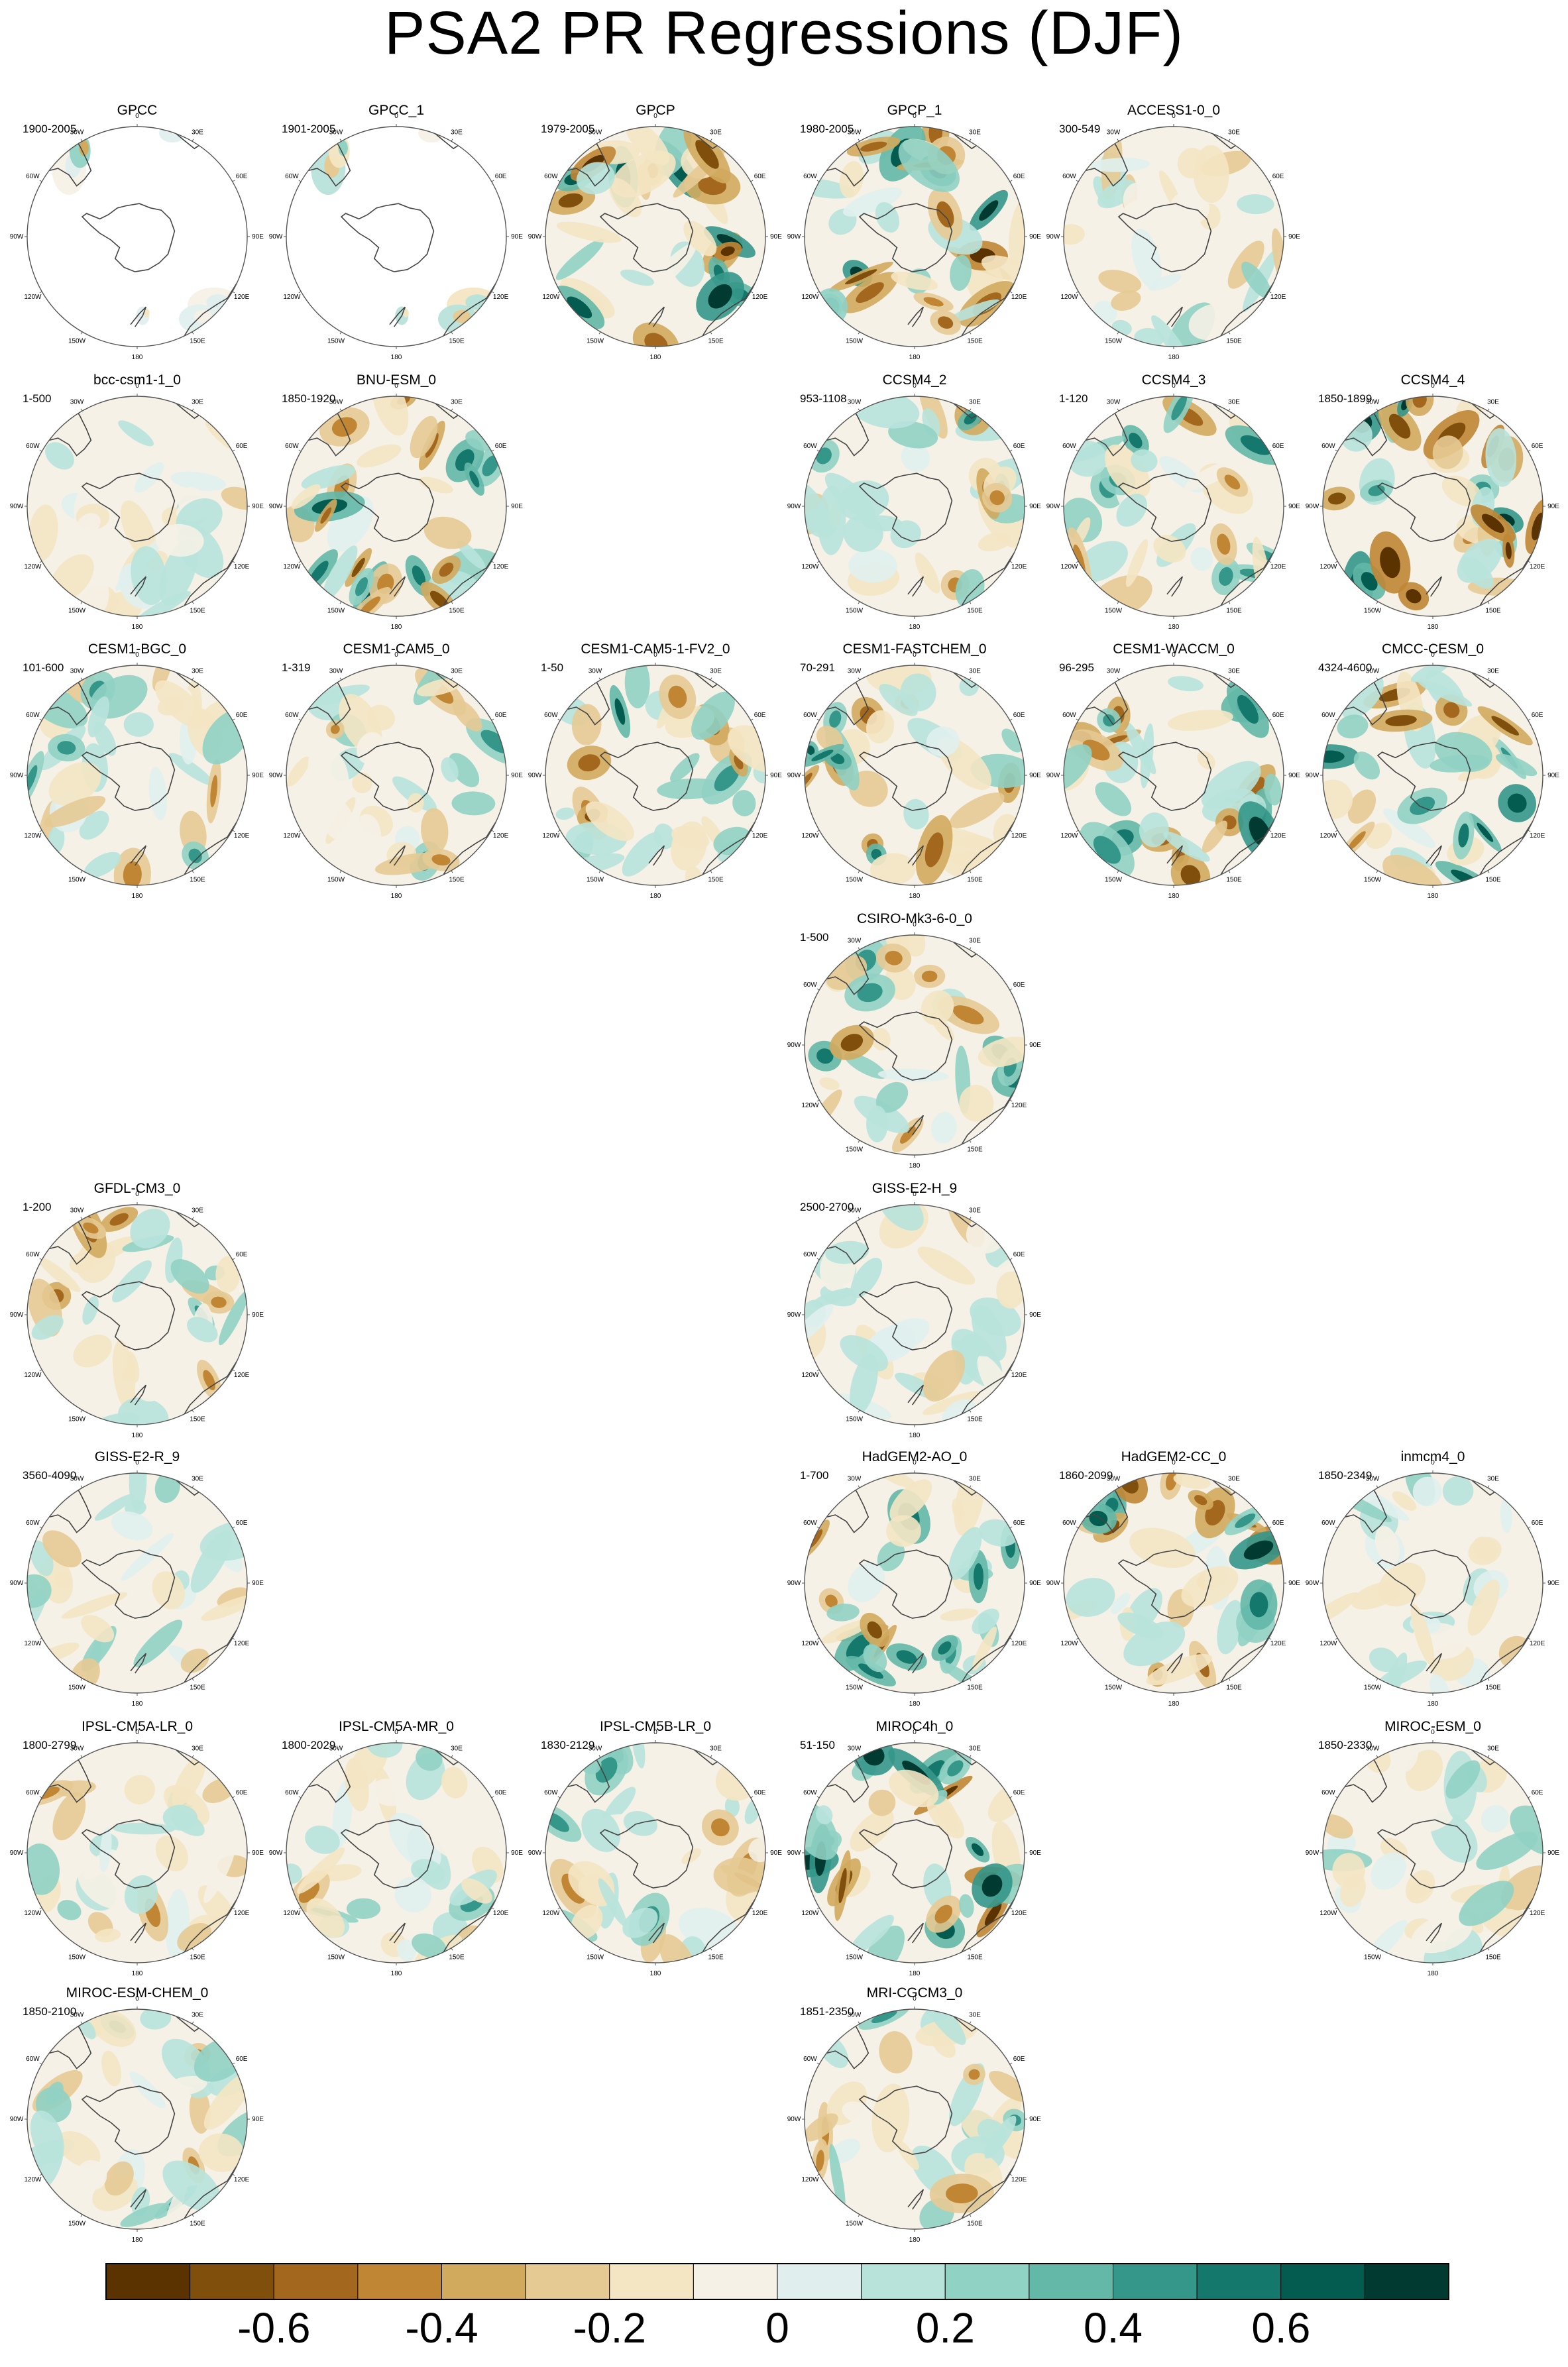 The image size is (1568, 2367). I want to click on panel-year-range: 1850-2100, so click(50, 2011).